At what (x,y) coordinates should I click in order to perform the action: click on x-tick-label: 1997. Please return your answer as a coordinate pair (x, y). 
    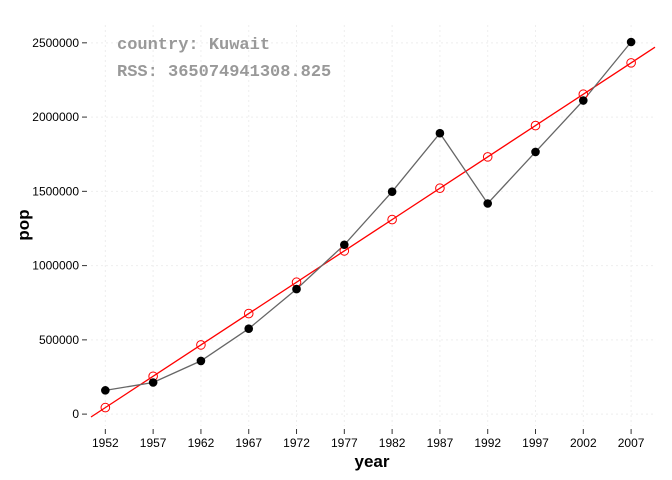
    Looking at the image, I should click on (535, 443).